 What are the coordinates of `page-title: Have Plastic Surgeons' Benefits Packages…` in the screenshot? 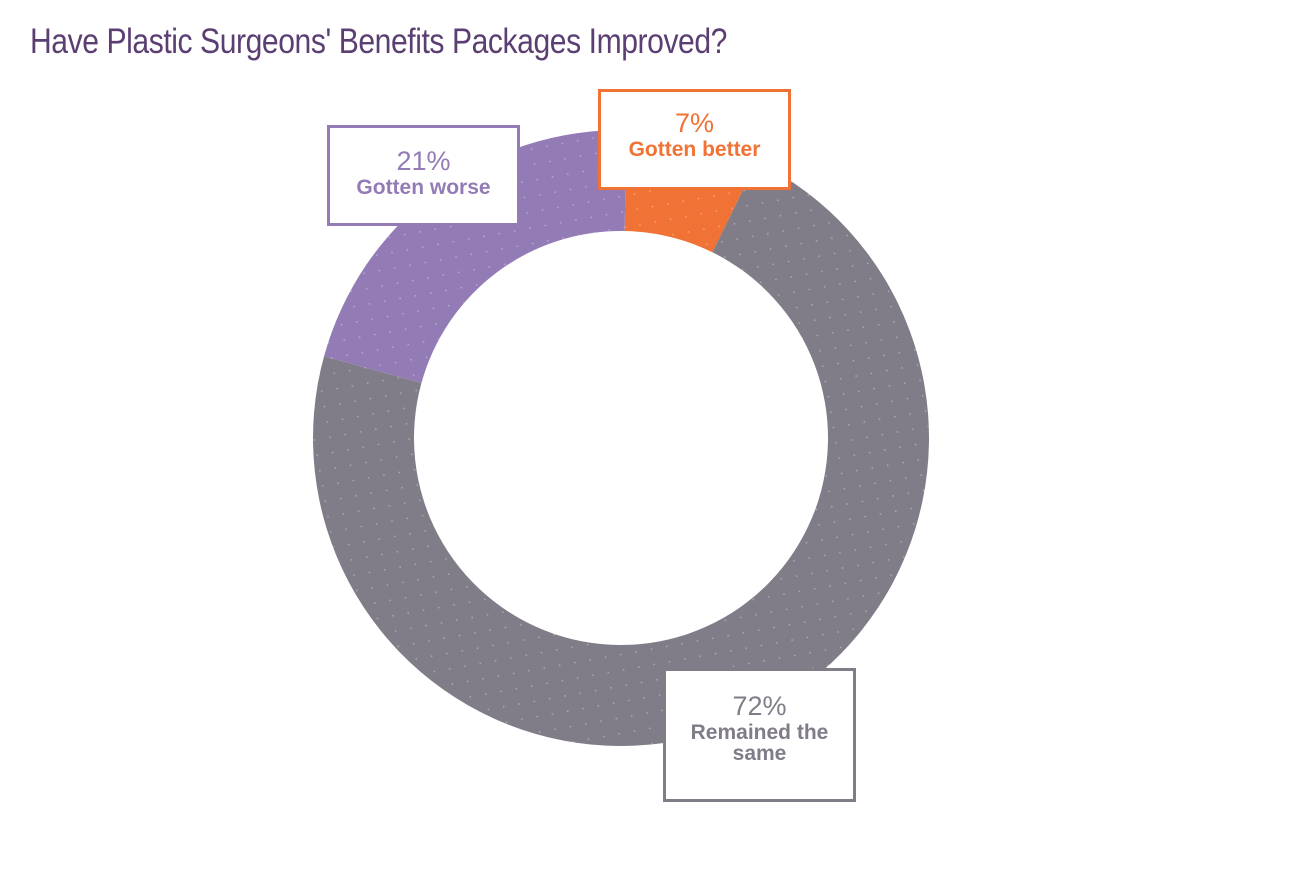 It's located at (379, 41).